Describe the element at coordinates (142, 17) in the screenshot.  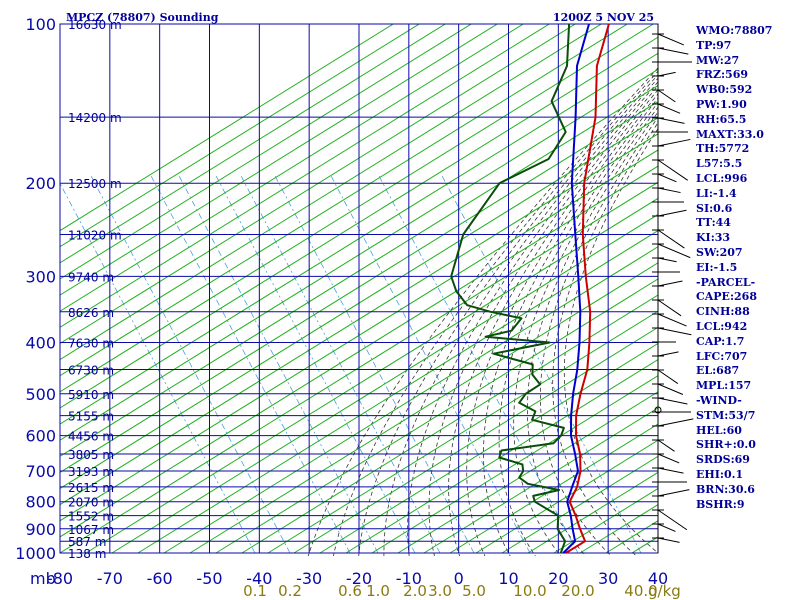
I see `station-title: MPCZ (78807) Sounding` at that location.